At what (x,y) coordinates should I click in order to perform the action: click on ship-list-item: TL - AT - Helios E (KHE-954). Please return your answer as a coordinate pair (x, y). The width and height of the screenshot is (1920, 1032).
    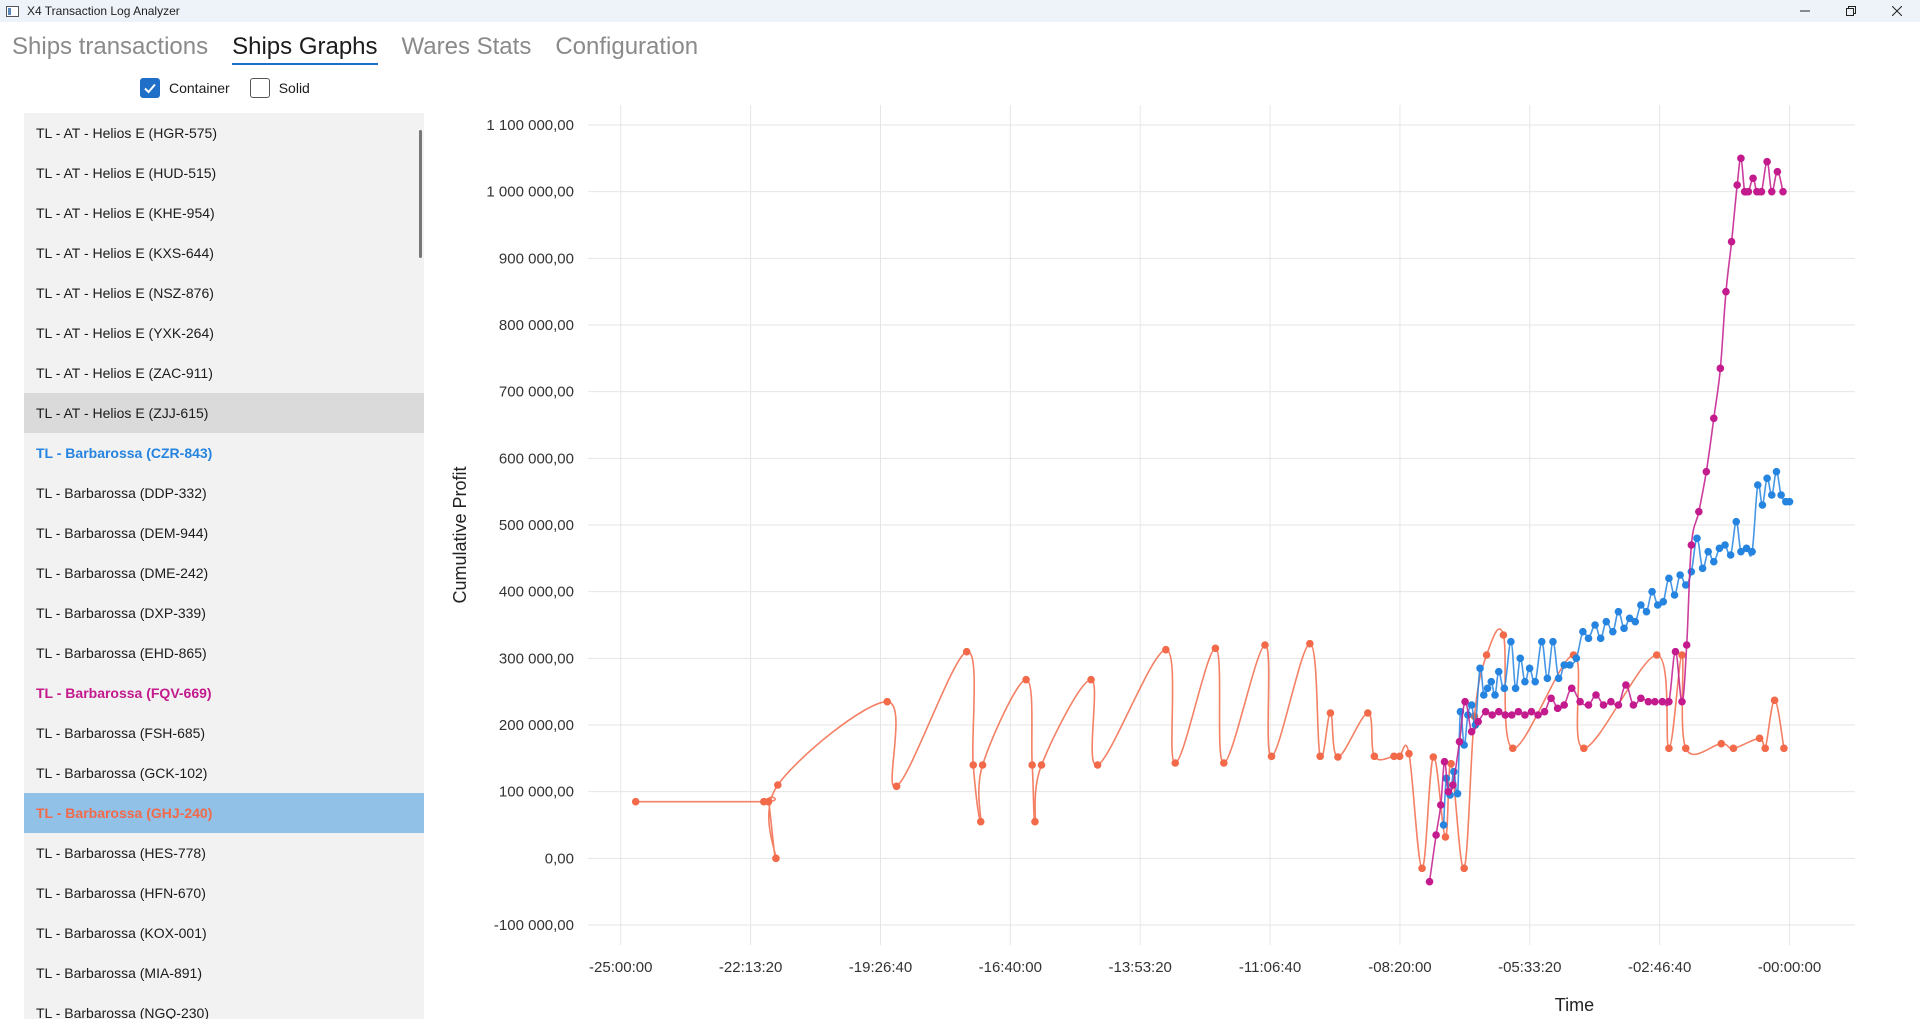
    Looking at the image, I should click on (125, 213).